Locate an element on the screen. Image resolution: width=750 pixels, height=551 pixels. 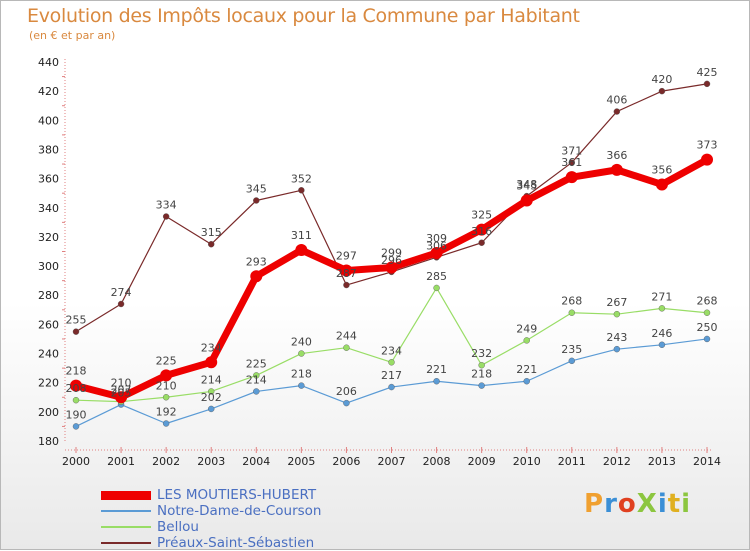
y-tick-label: 300 is located at coordinates (48, 266).